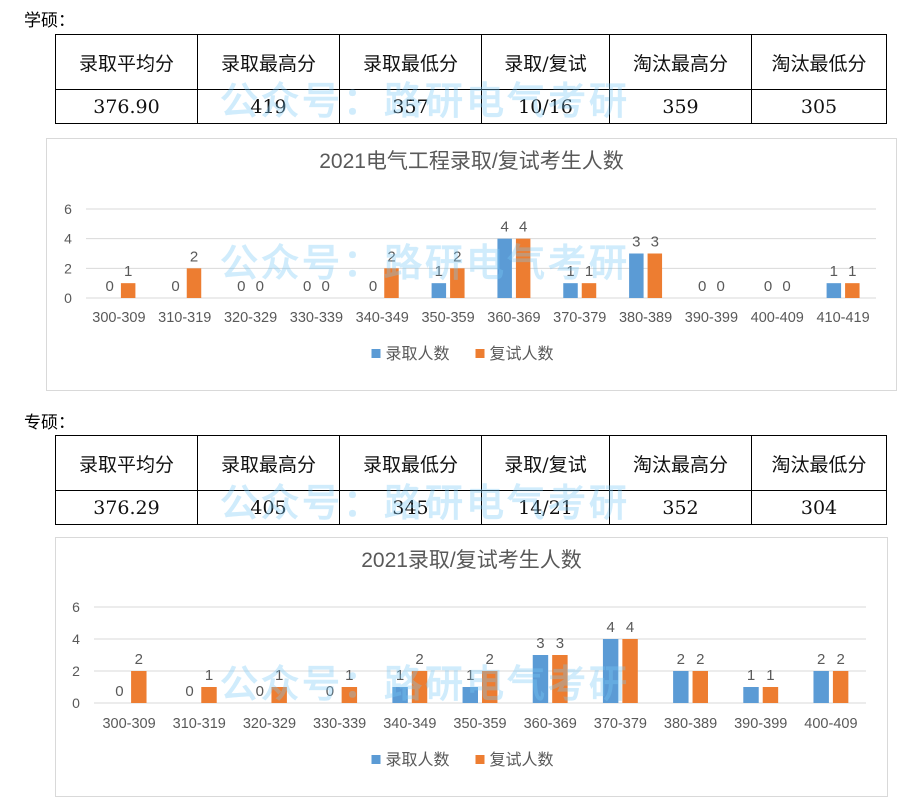 This screenshot has height=804, width=910. I want to click on chart-title: 2021录取/复试考生人数, so click(471, 560).